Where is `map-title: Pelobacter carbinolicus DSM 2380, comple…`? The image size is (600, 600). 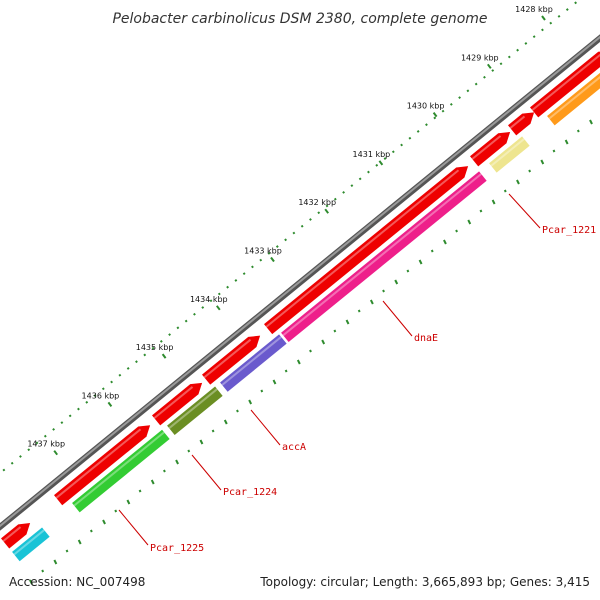 map-title: Pelobacter carbinolicus DSM 2380, comple… is located at coordinates (299, 19).